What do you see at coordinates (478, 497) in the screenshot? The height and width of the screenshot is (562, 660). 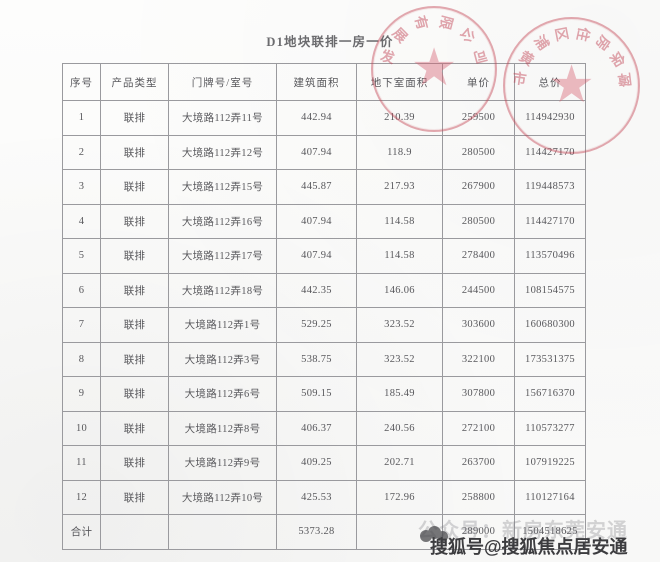 I see `row-unit-price: 258800` at bounding box center [478, 497].